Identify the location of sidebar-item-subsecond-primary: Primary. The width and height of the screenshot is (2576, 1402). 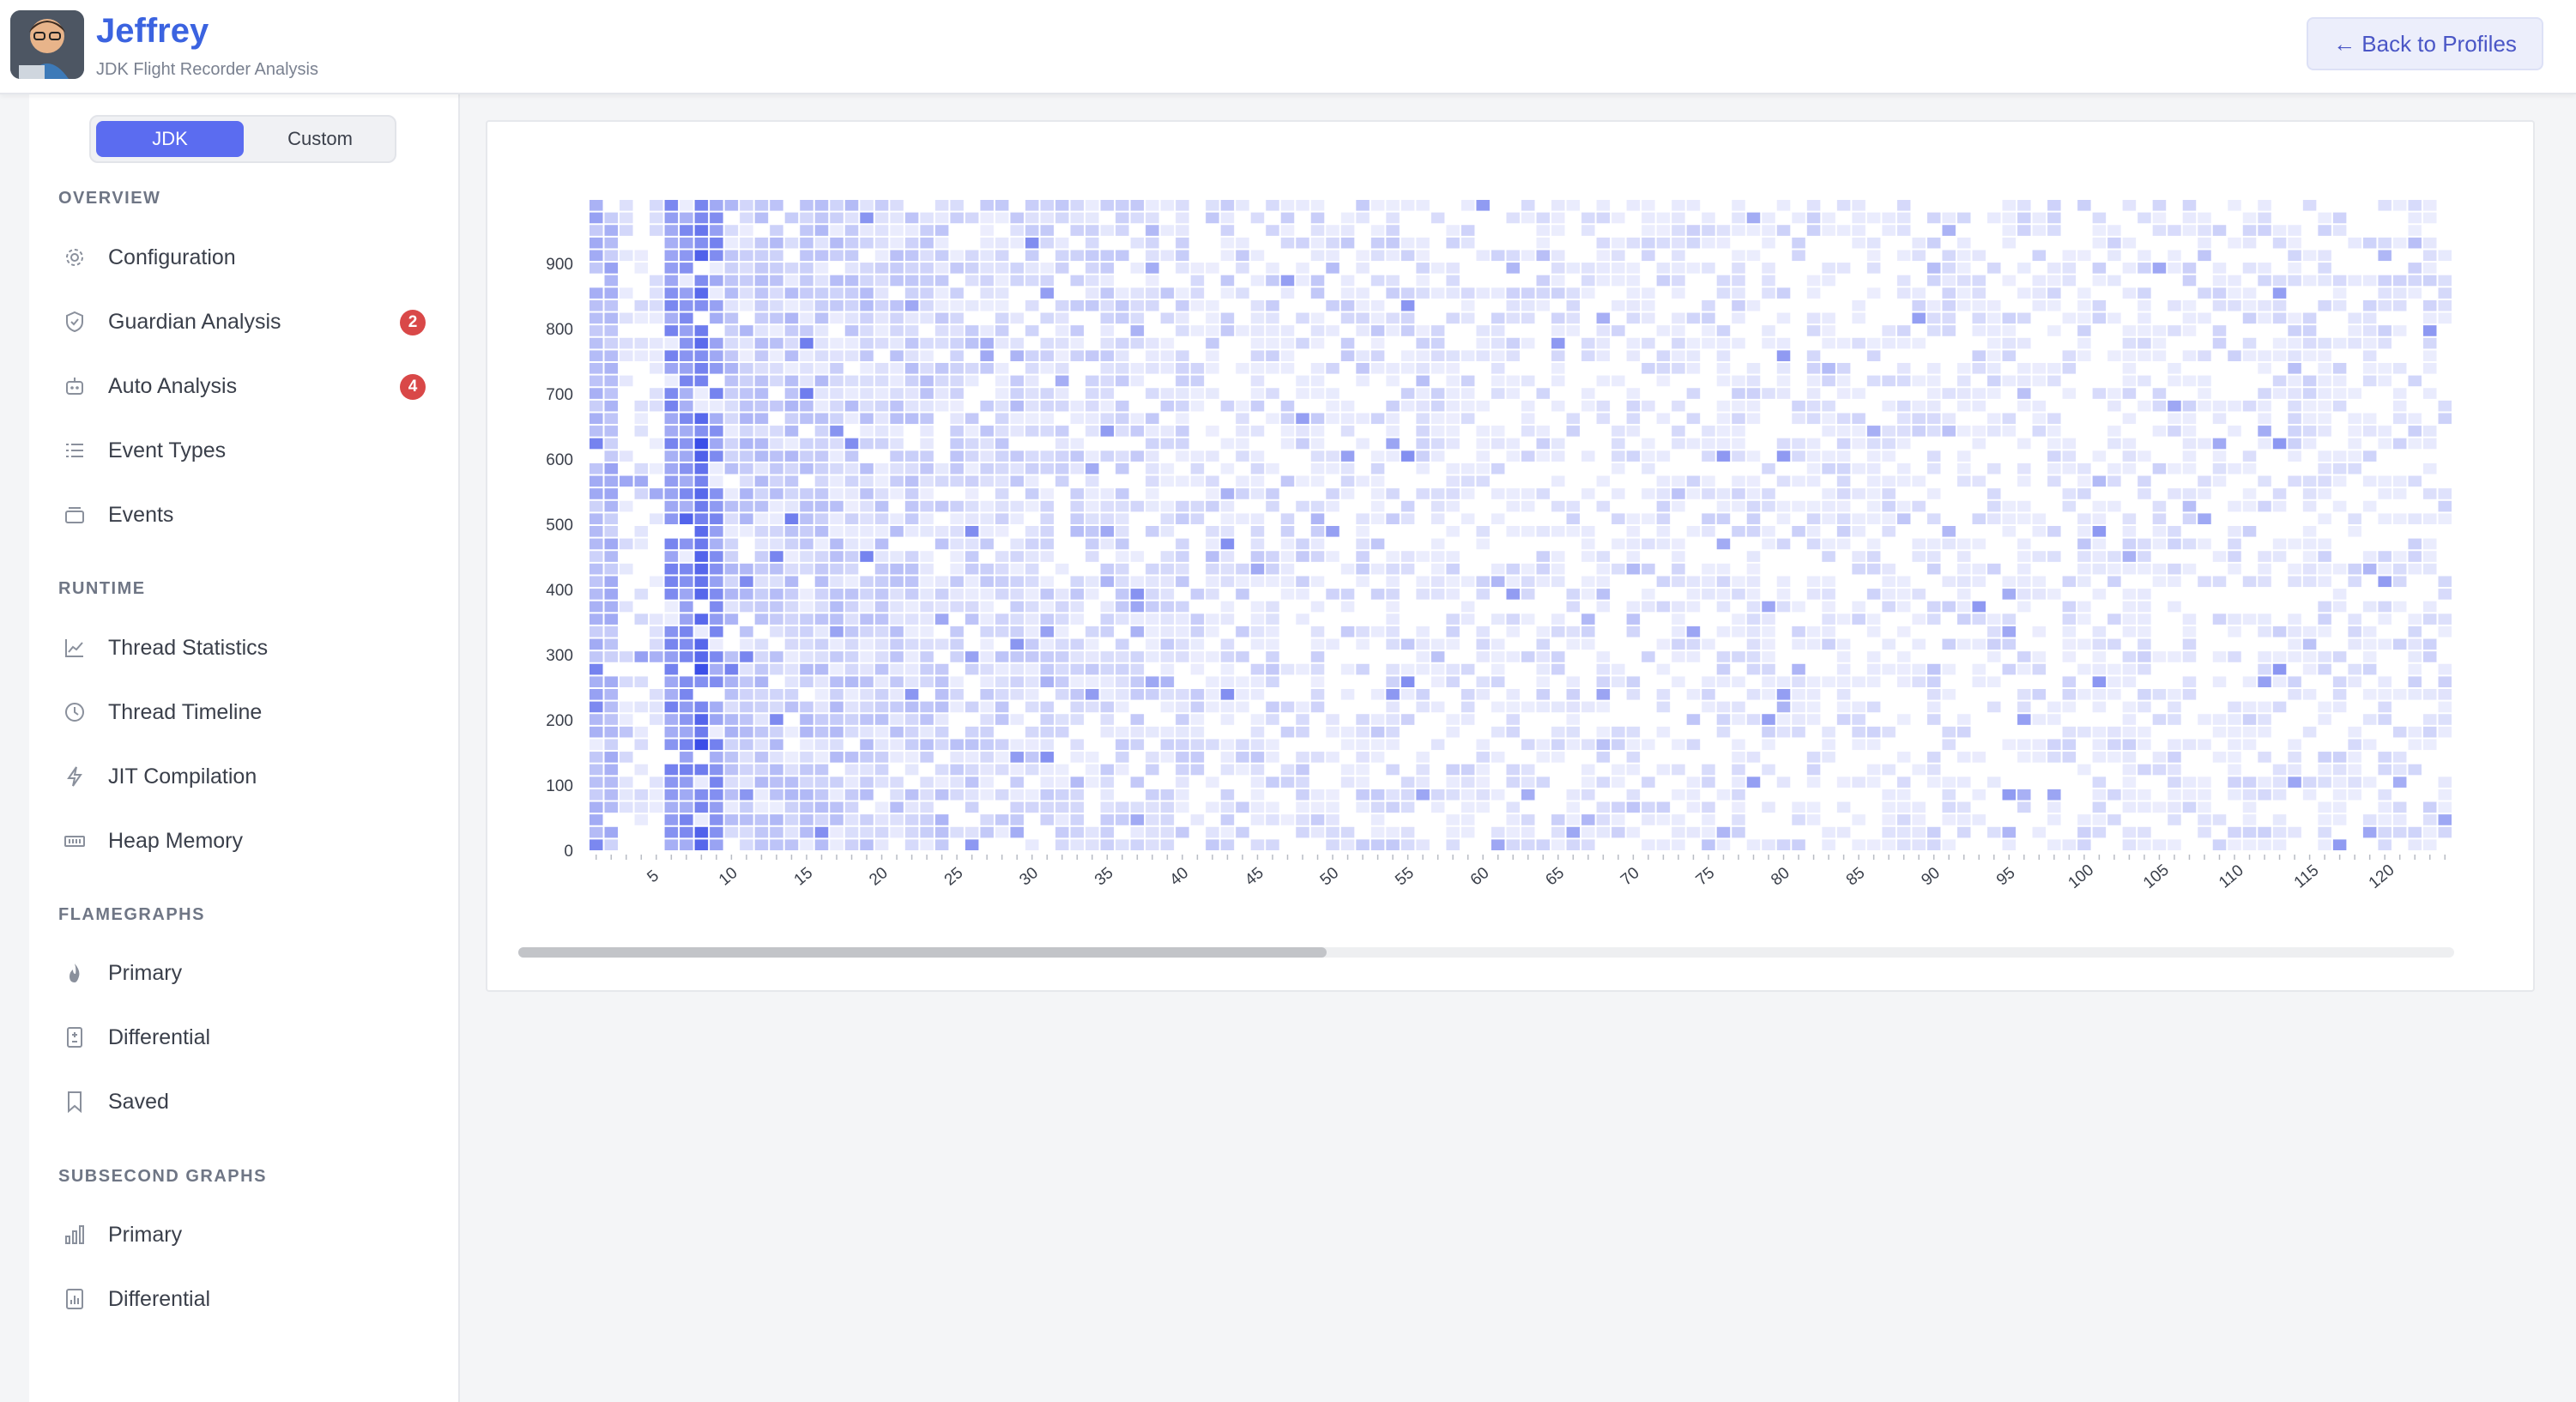
(243, 1234).